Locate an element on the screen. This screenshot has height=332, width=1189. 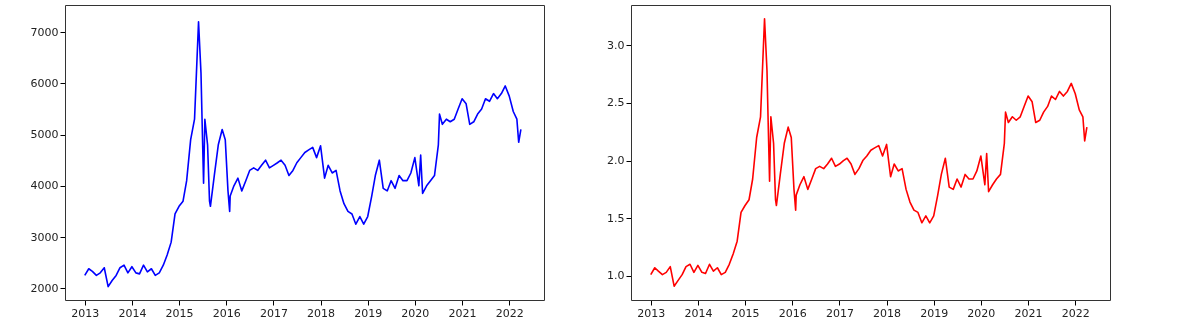
y-tick-label: 2.5 is located at coordinates (616, 103).